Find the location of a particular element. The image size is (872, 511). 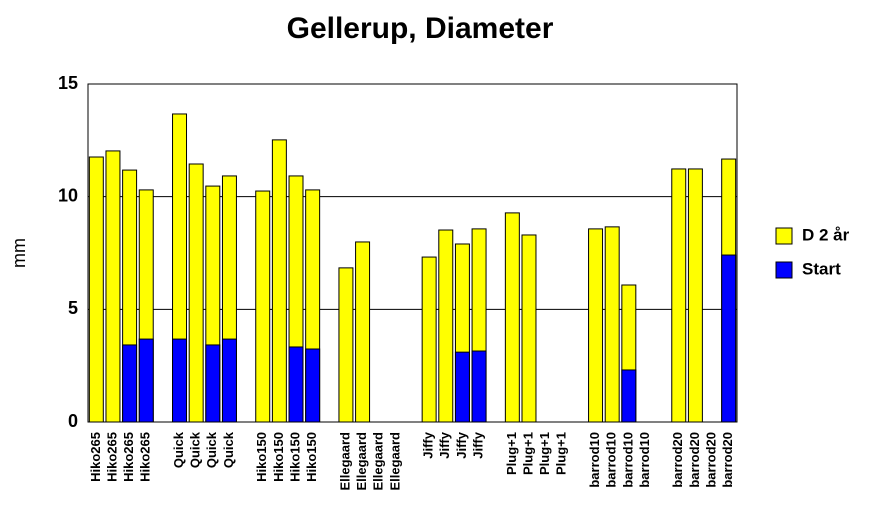

legend-label: D 2 år is located at coordinates (826, 234).